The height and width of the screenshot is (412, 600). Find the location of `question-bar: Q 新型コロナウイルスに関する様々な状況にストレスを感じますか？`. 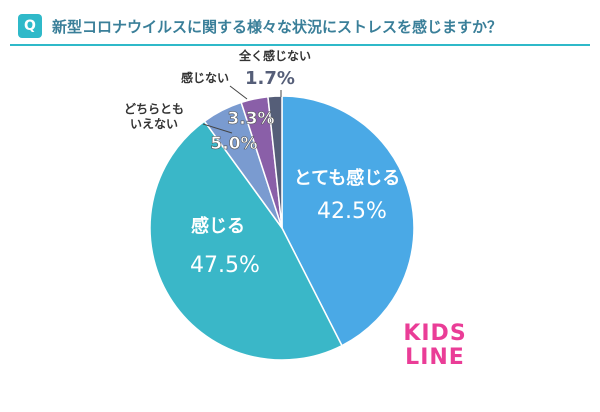

question-bar: Q 新型コロナウイルスに関する様々な状況にストレスを感じますか？ is located at coordinates (300, 27).